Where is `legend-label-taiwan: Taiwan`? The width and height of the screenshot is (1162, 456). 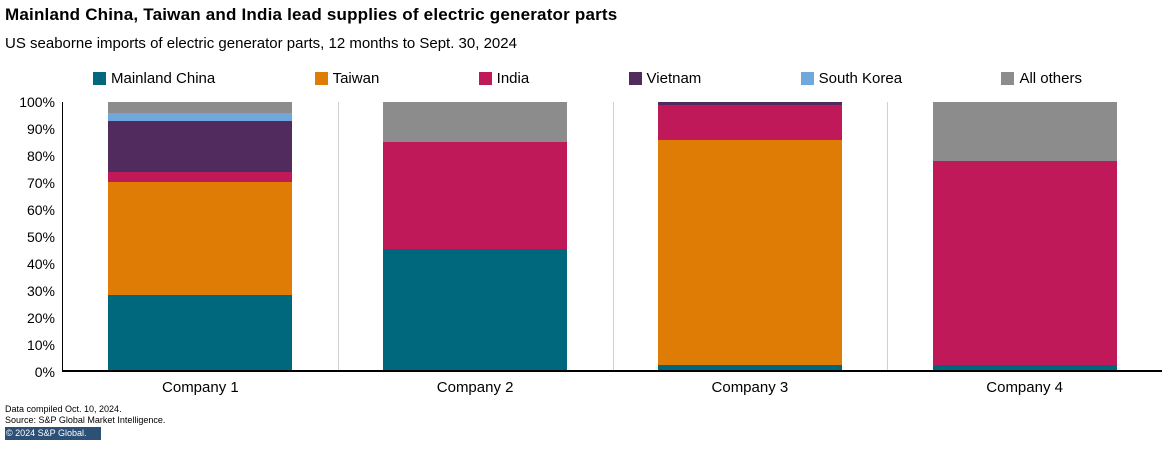 legend-label-taiwan: Taiwan is located at coordinates (356, 78).